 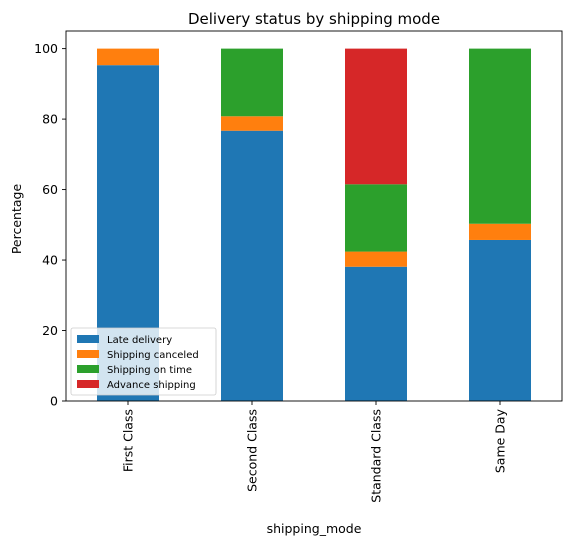 What do you see at coordinates (153, 355) in the screenshot?
I see `legend-label-2: Shipping canceled` at bounding box center [153, 355].